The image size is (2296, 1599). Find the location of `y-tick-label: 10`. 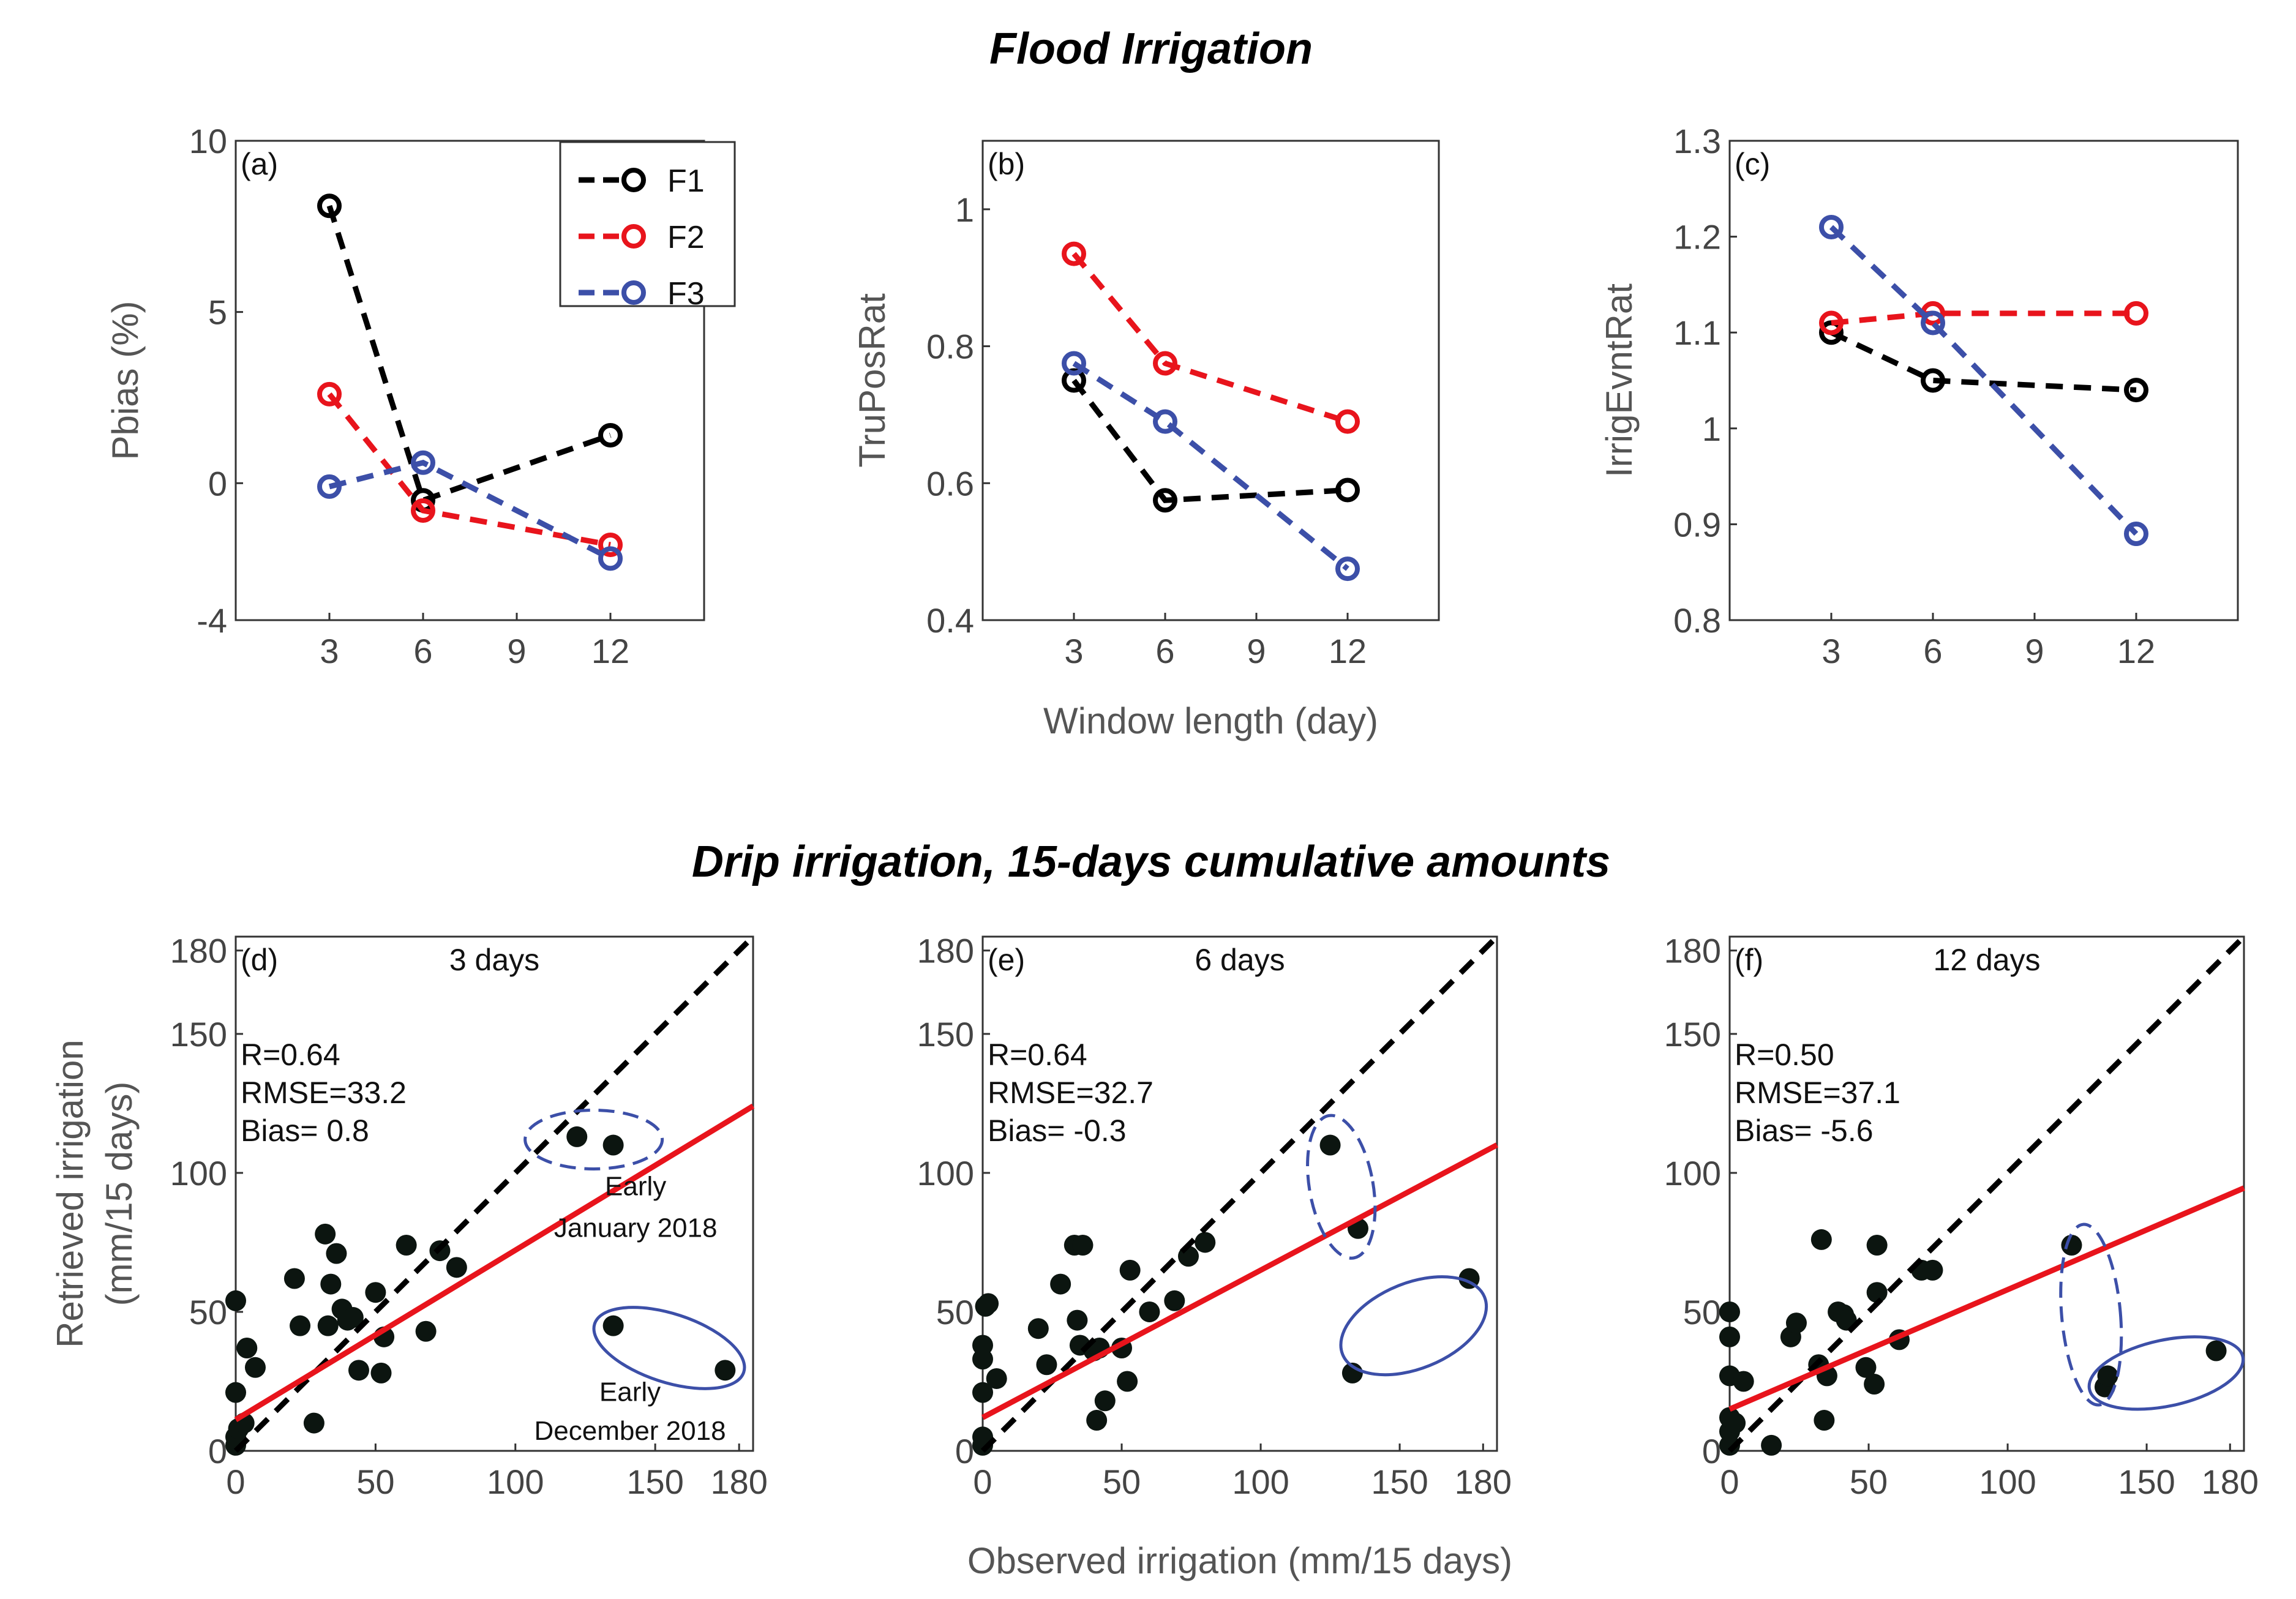

y-tick-label: 10 is located at coordinates (208, 141).